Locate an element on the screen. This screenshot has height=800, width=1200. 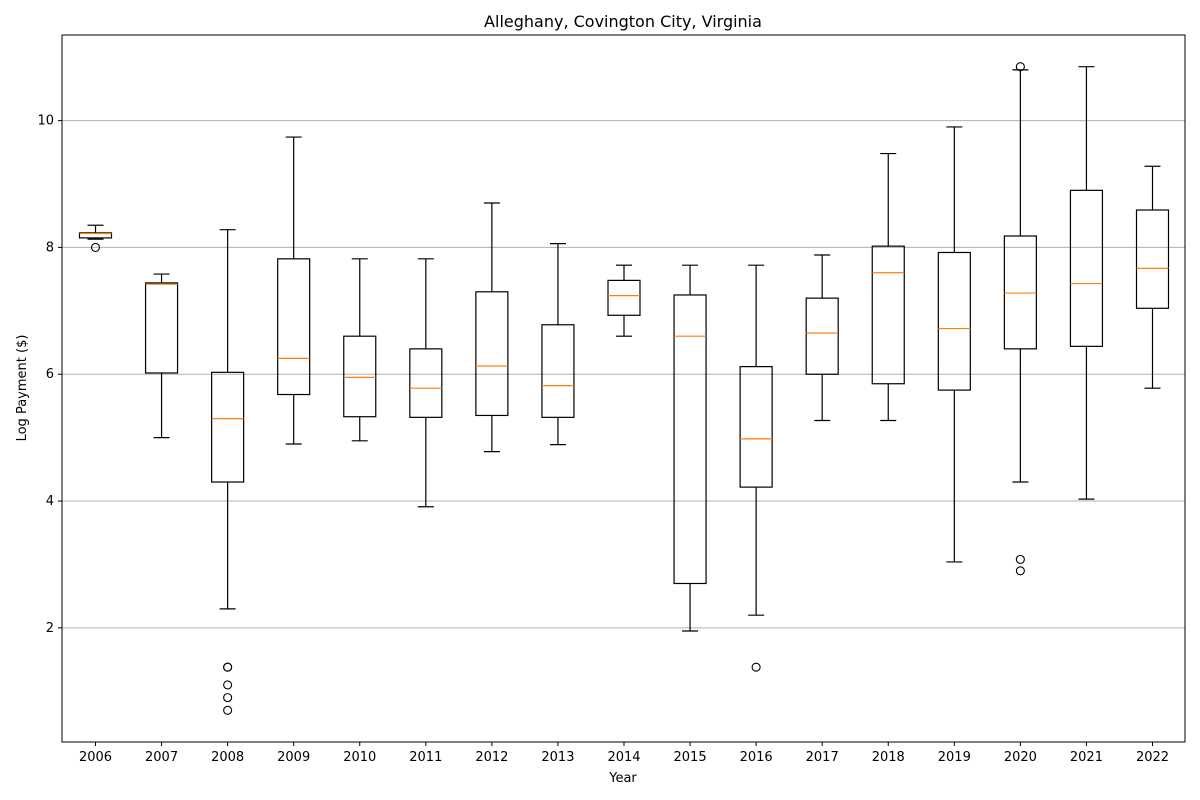
y-tick-label: 2 is located at coordinates (50, 628).